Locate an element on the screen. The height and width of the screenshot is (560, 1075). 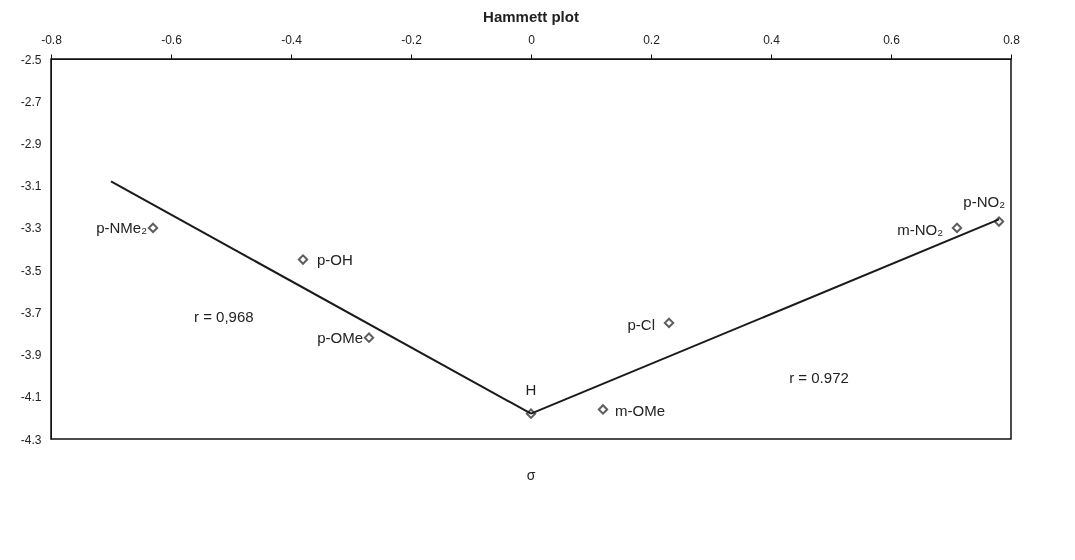
x-tick-label: -0.4 is located at coordinates (292, 39).